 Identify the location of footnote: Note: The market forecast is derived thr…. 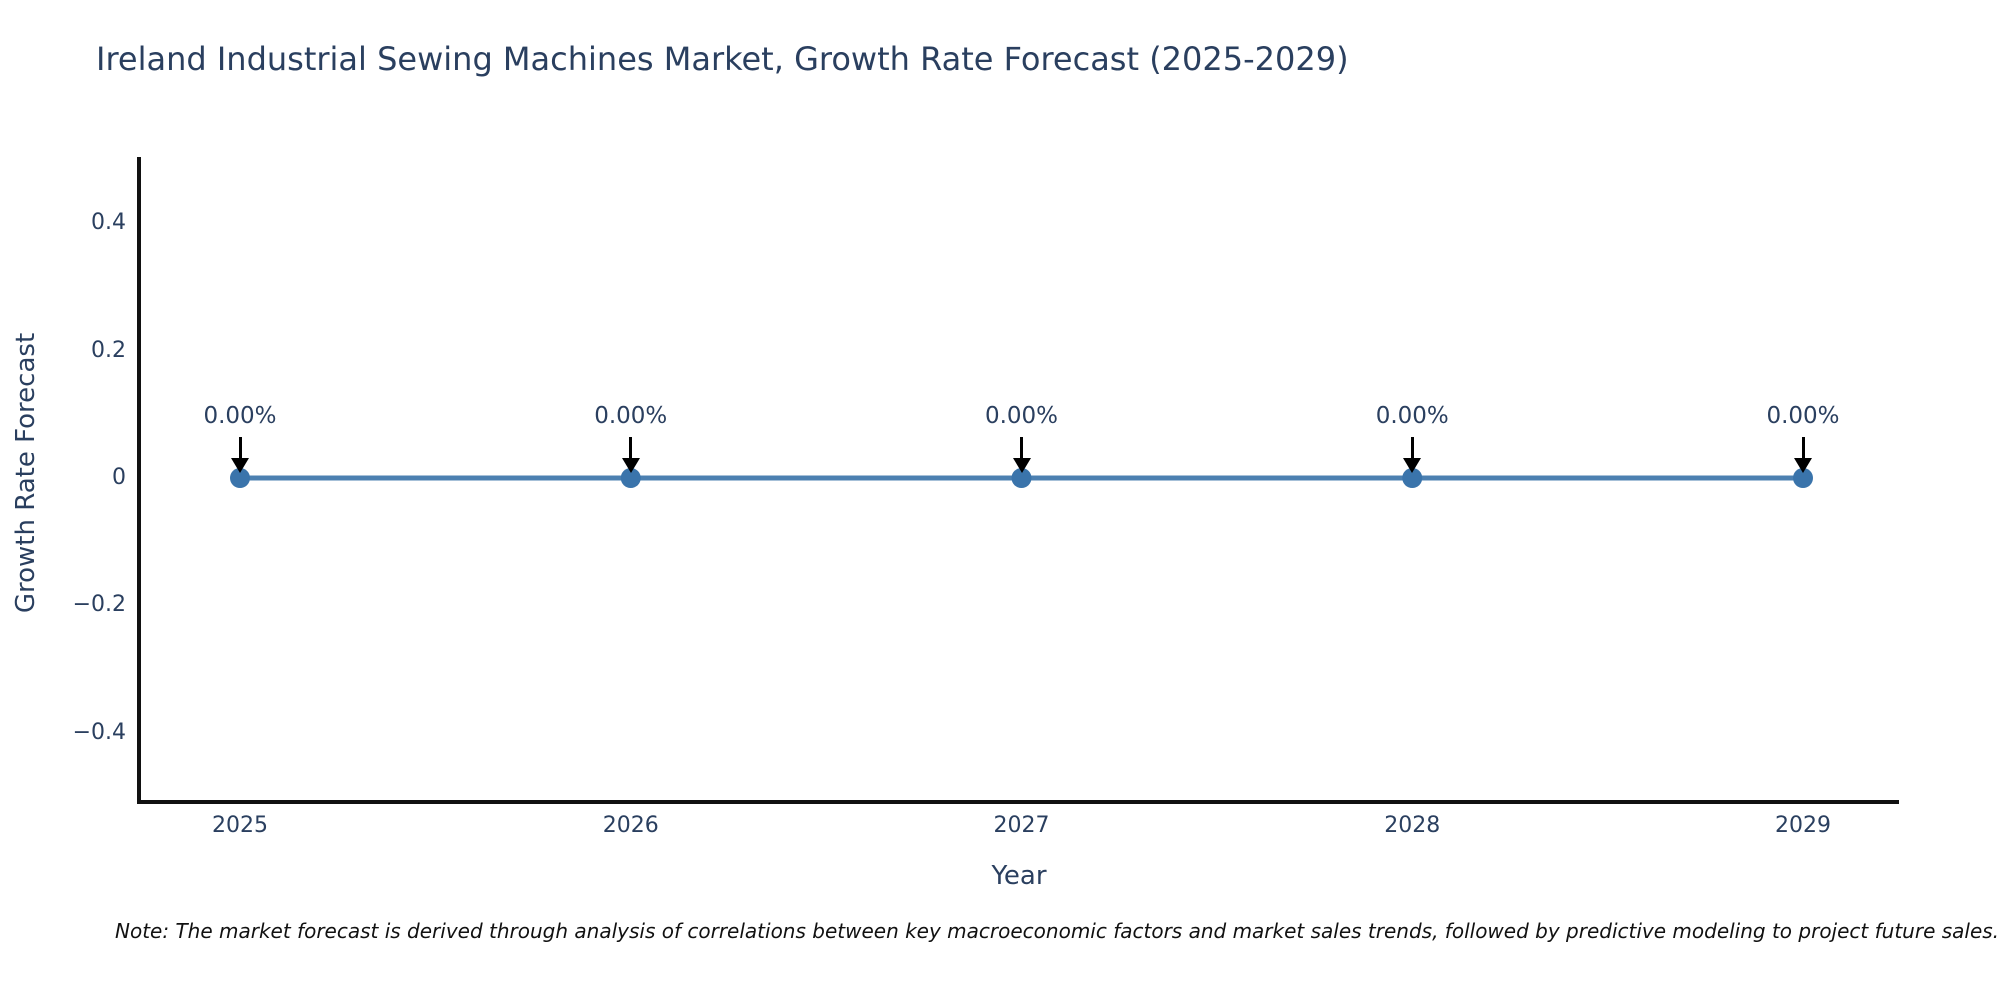
(1057, 931).